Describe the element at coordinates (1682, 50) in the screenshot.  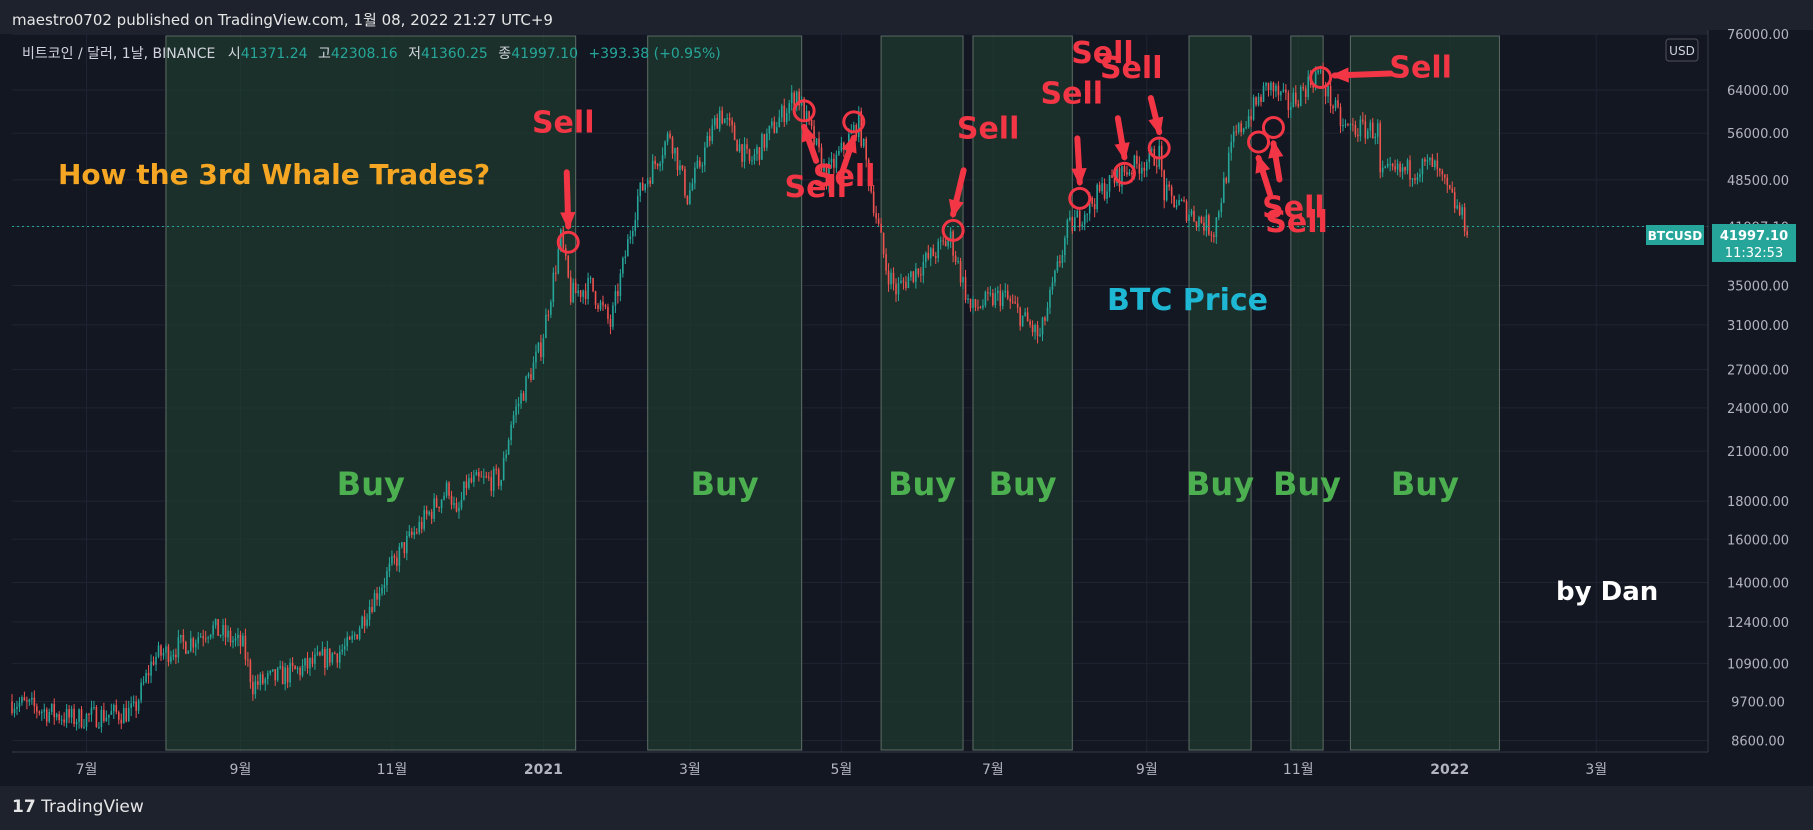
I see `currency-badge` at that location.